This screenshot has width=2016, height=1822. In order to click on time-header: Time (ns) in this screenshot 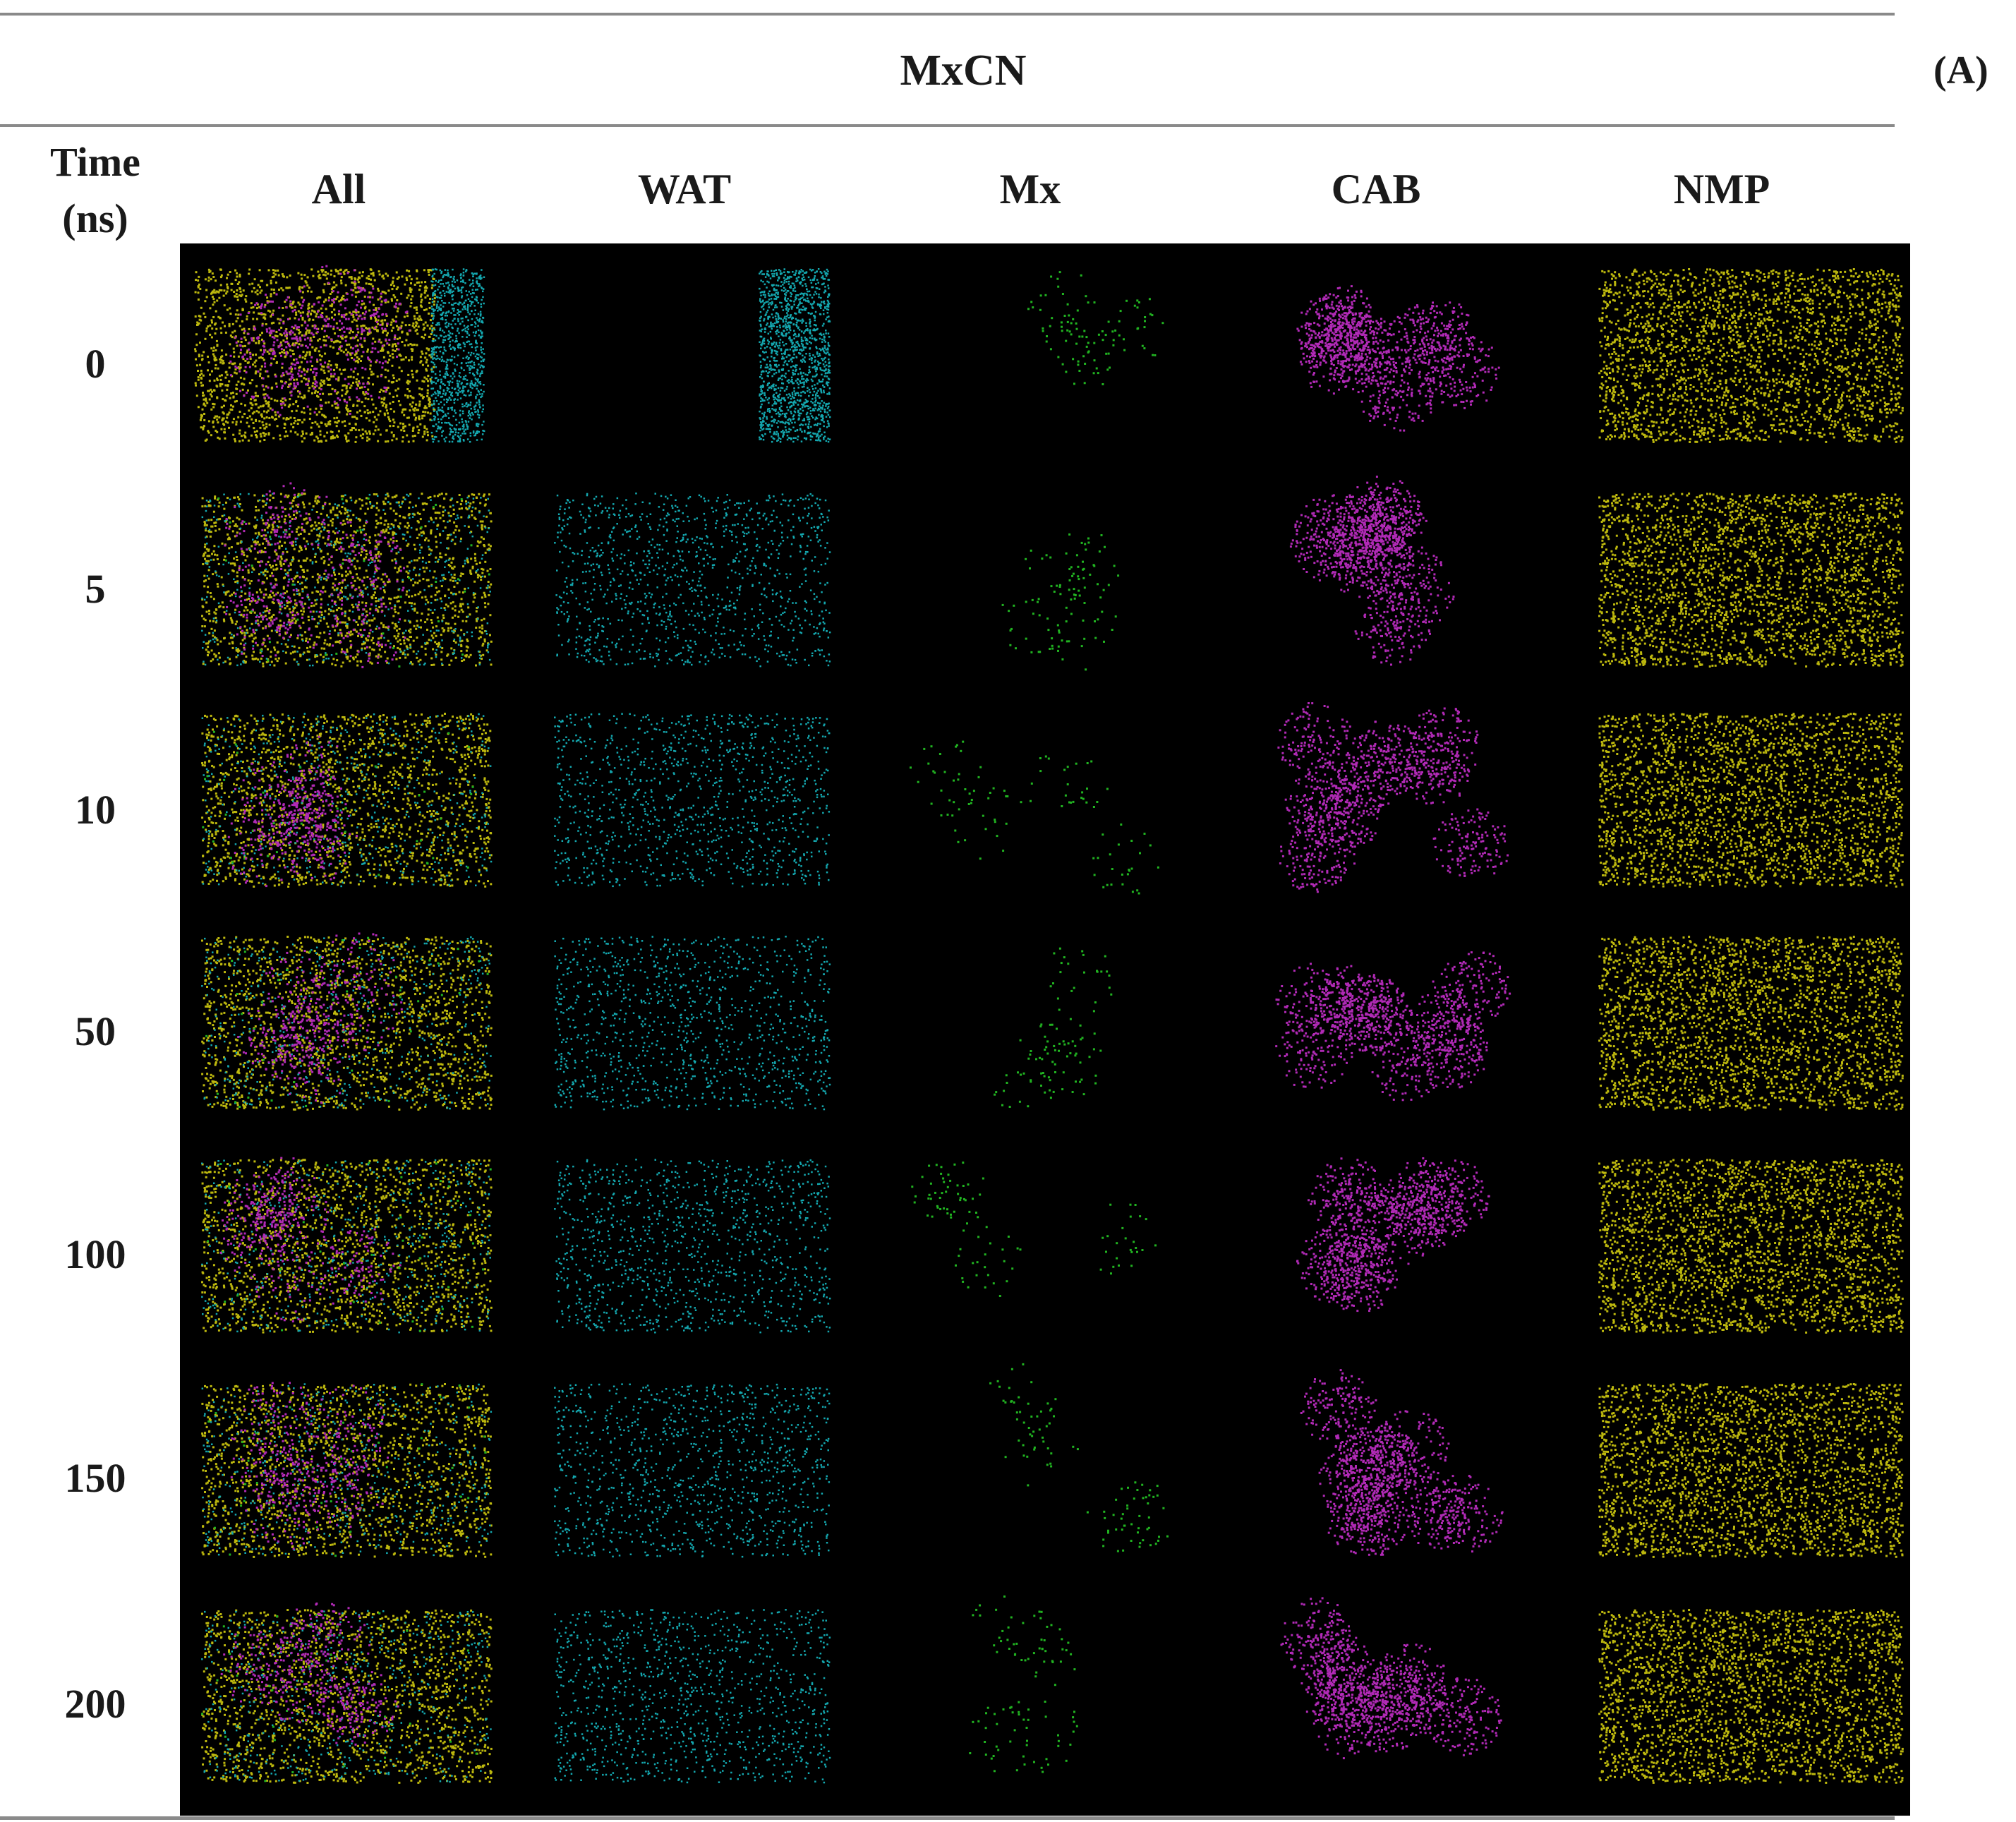, I will do `click(95, 190)`.